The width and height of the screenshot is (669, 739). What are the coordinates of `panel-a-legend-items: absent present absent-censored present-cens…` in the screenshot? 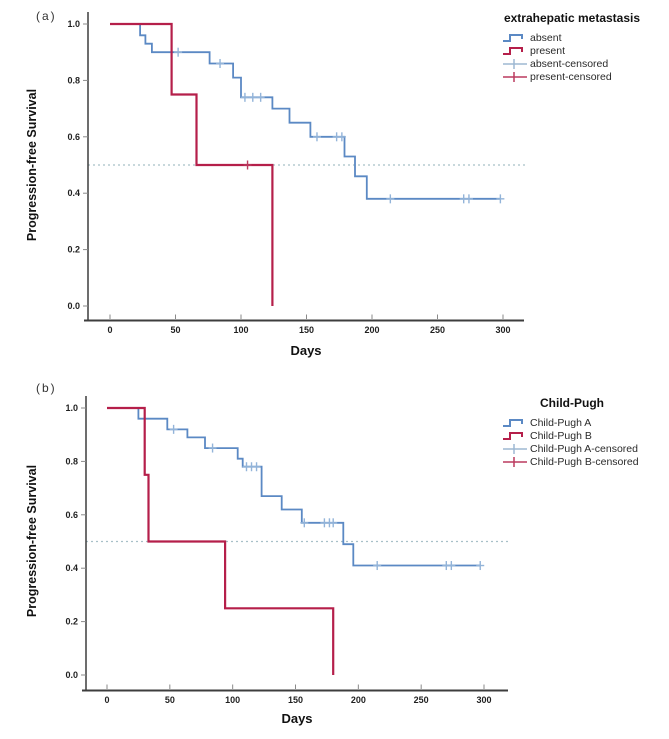 It's located at (572, 57).